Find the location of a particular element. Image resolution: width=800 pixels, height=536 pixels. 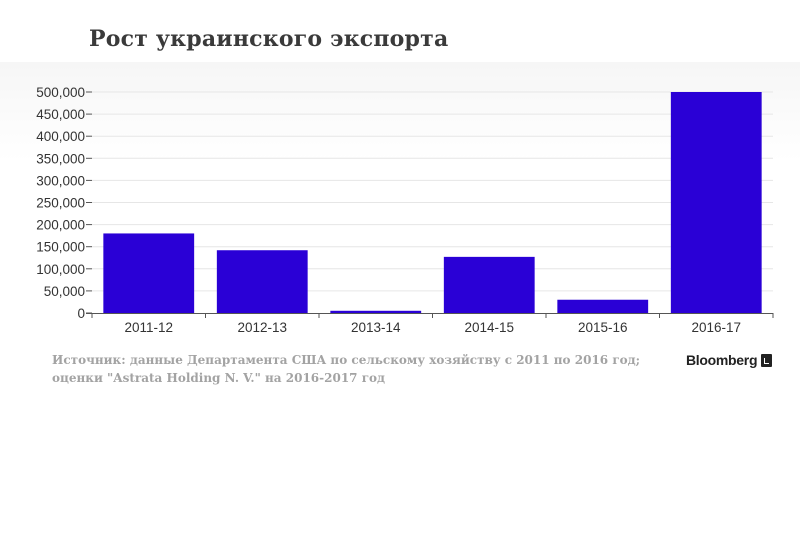

bloomberg-terminal-icon is located at coordinates (767, 360).